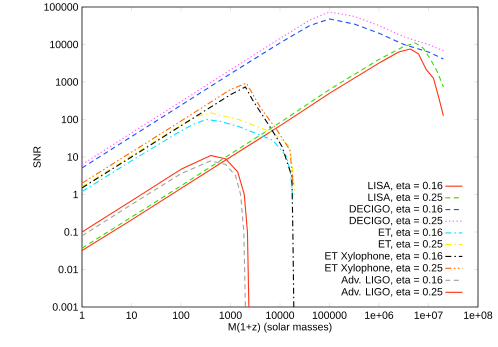 Image resolution: width=498 pixels, height=347 pixels. I want to click on legend-label: LISA, eta = 0.25, so click(405, 197).